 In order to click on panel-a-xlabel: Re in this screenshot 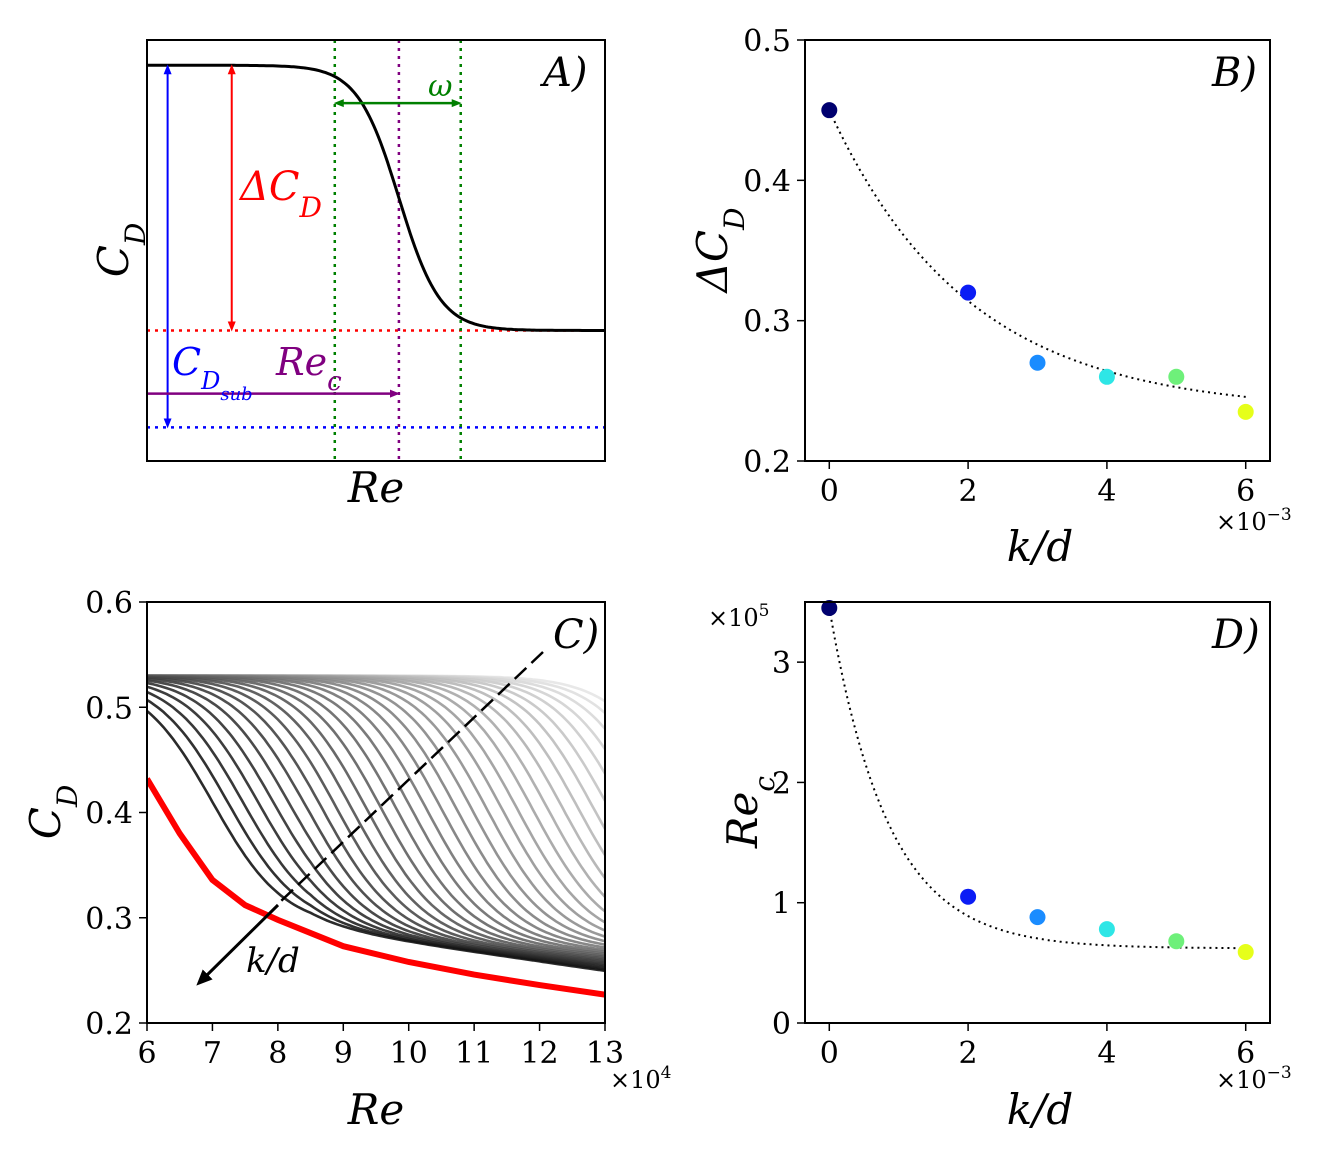, I will do `click(375, 487)`.